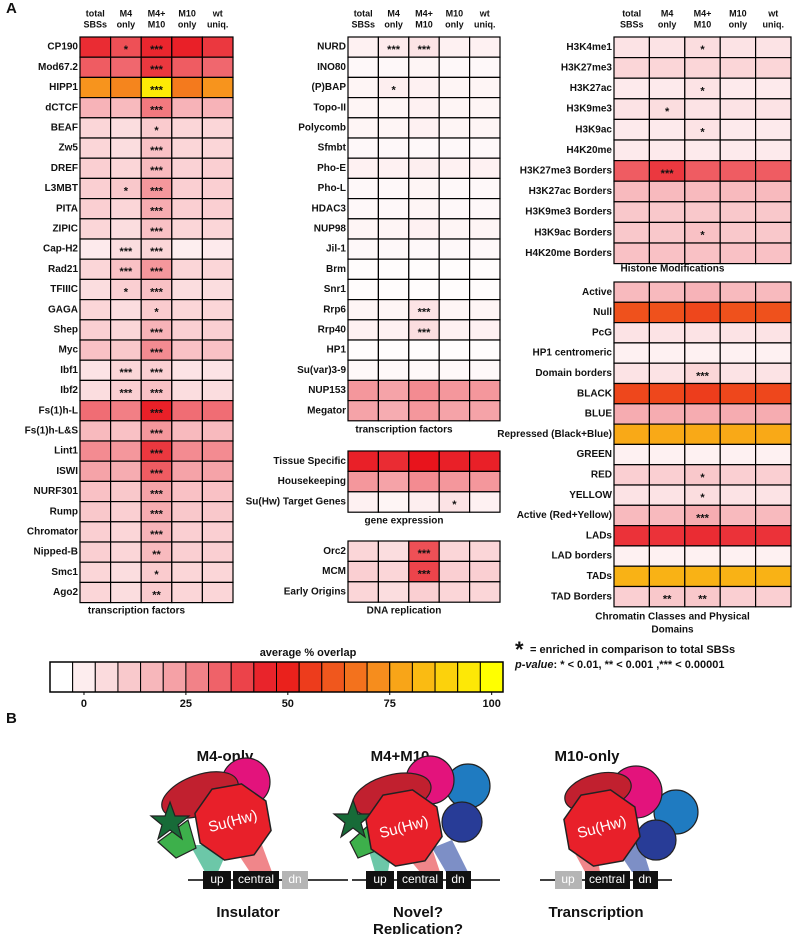 The image size is (796, 939). Describe the element at coordinates (96, 24) in the screenshot. I see `column-header: SBSs` at that location.